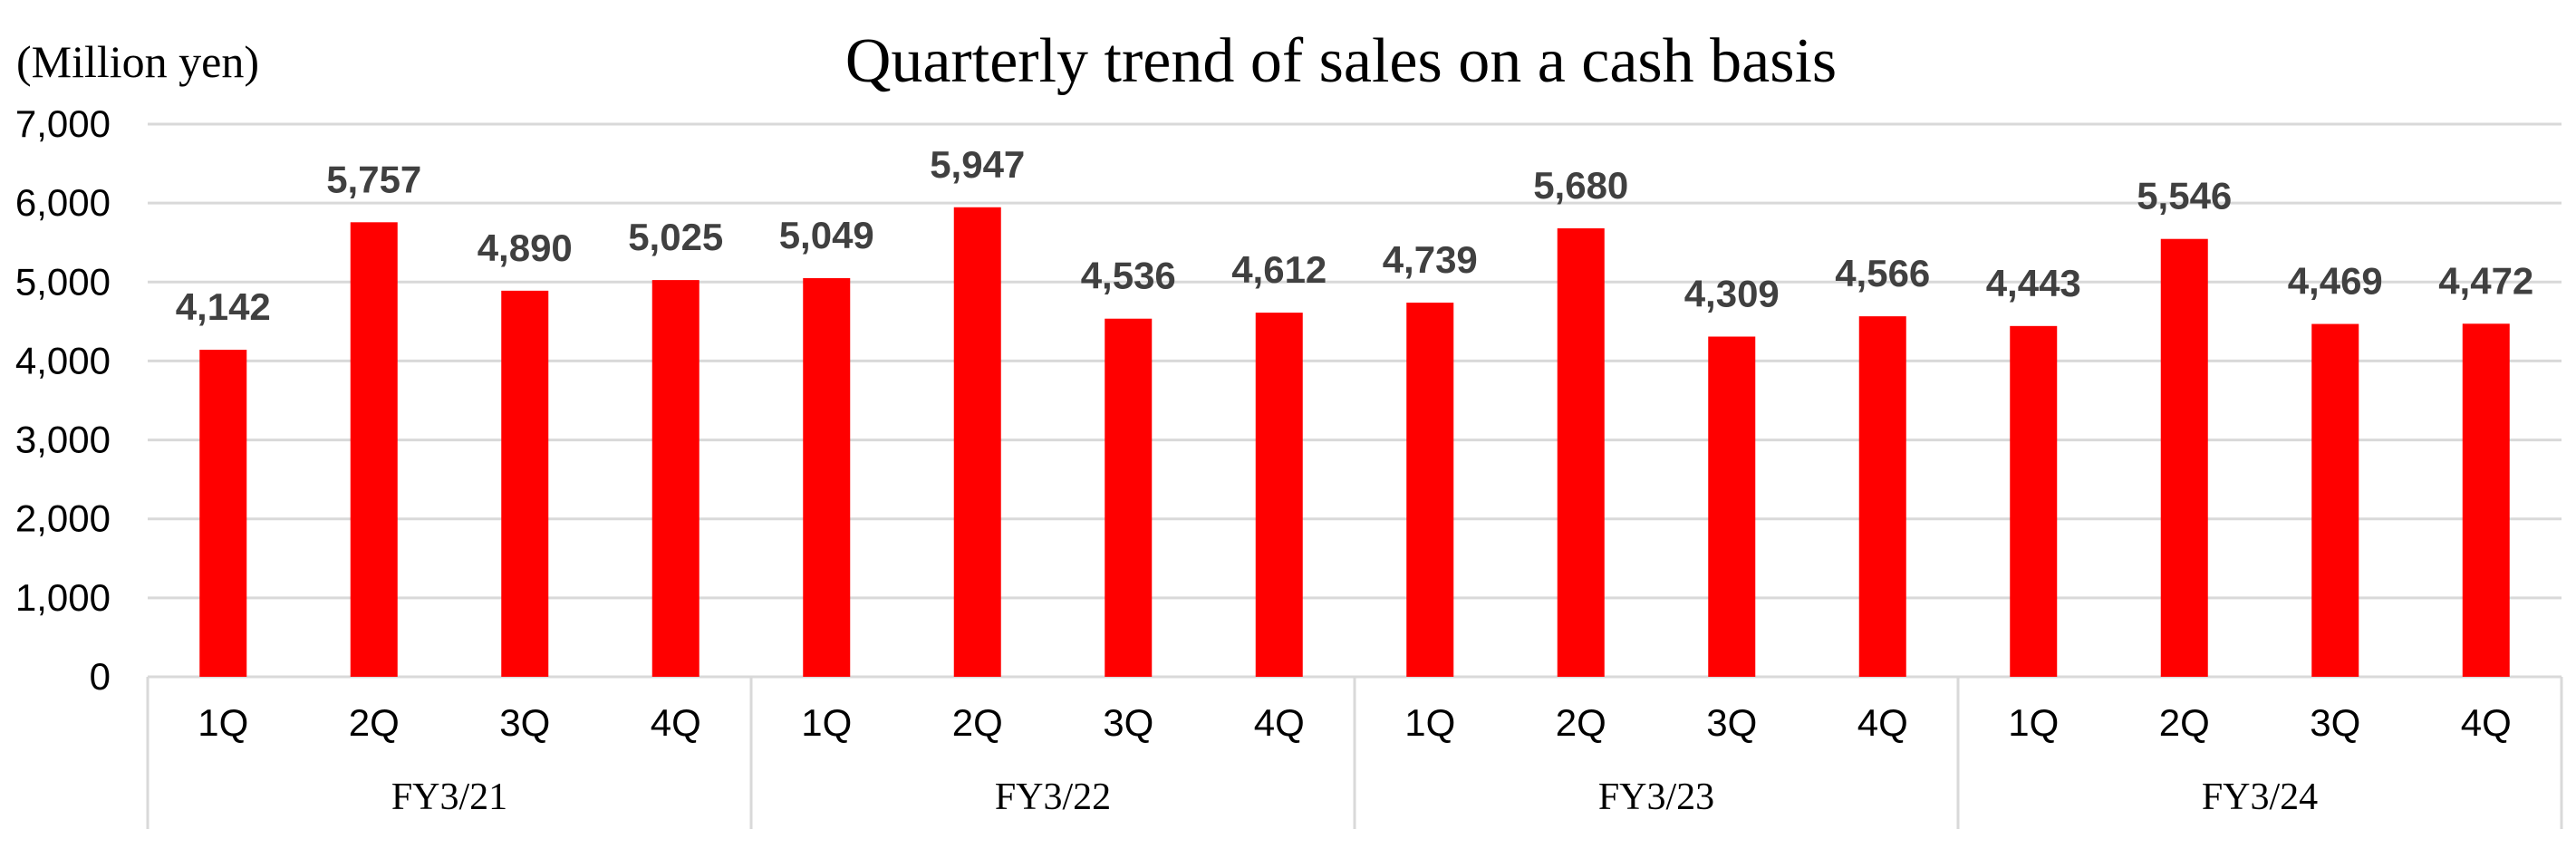  I want to click on data-label: 4,612, so click(1279, 269).